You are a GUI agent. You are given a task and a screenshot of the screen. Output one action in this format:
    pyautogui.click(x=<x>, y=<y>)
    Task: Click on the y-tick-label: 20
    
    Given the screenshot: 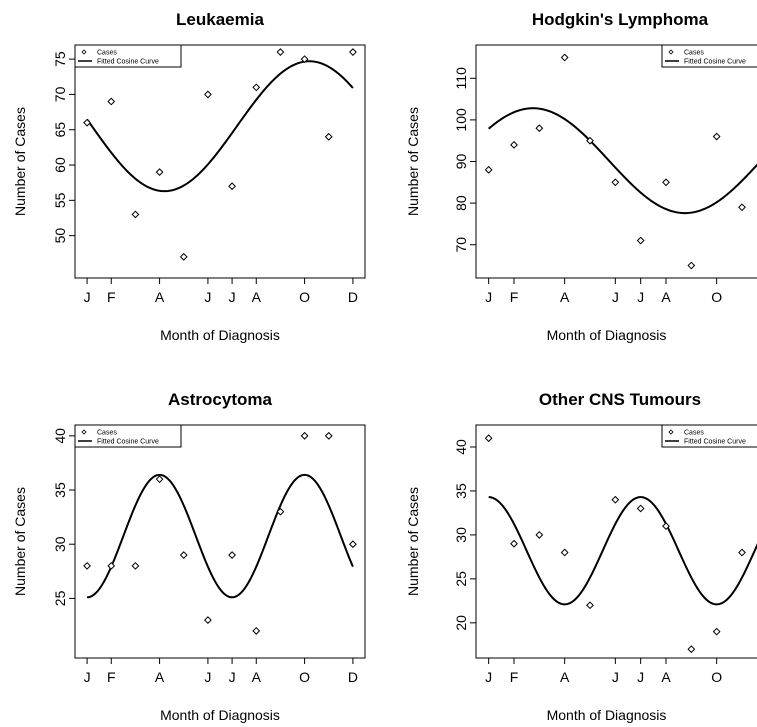 What is the action you would take?
    pyautogui.click(x=461, y=623)
    